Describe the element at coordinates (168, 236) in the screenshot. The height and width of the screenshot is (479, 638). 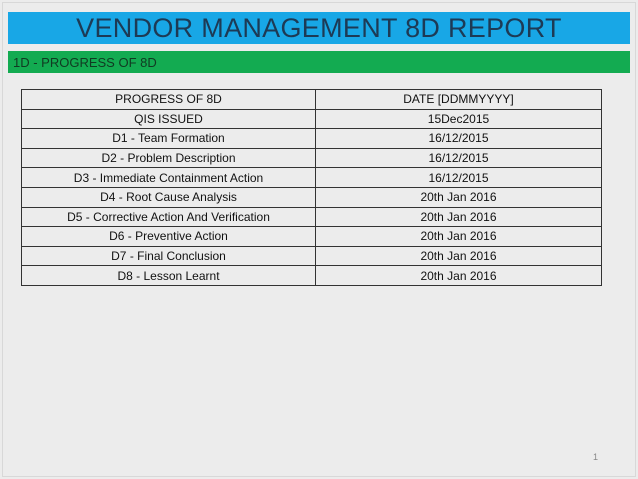
I see `progress-step-cell: D6 - Preventive Action` at that location.